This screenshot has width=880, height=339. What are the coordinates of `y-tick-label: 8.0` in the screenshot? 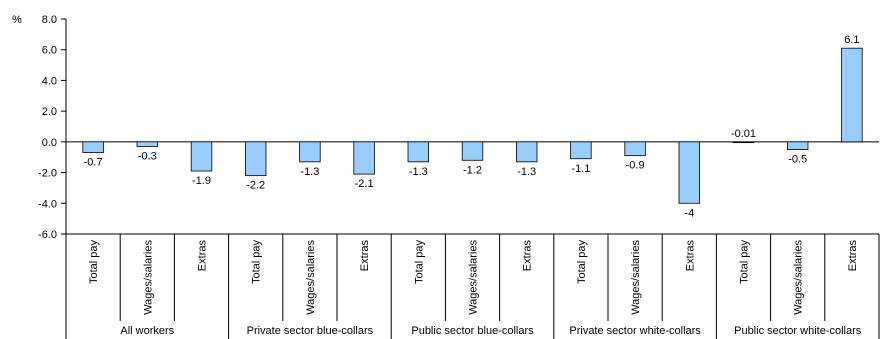 It's located at (49, 20).